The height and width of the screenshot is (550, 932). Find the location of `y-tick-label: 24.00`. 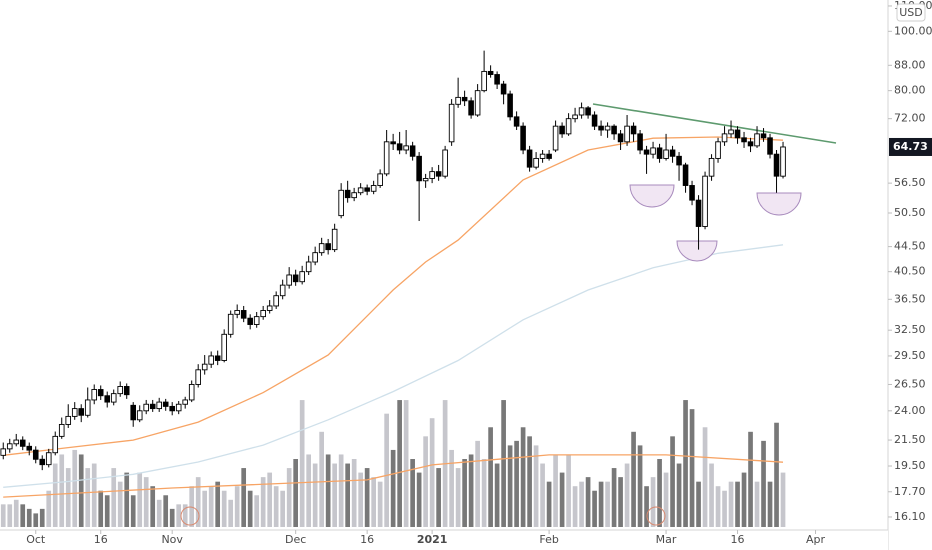

y-tick-label: 24.00 is located at coordinates (910, 410).